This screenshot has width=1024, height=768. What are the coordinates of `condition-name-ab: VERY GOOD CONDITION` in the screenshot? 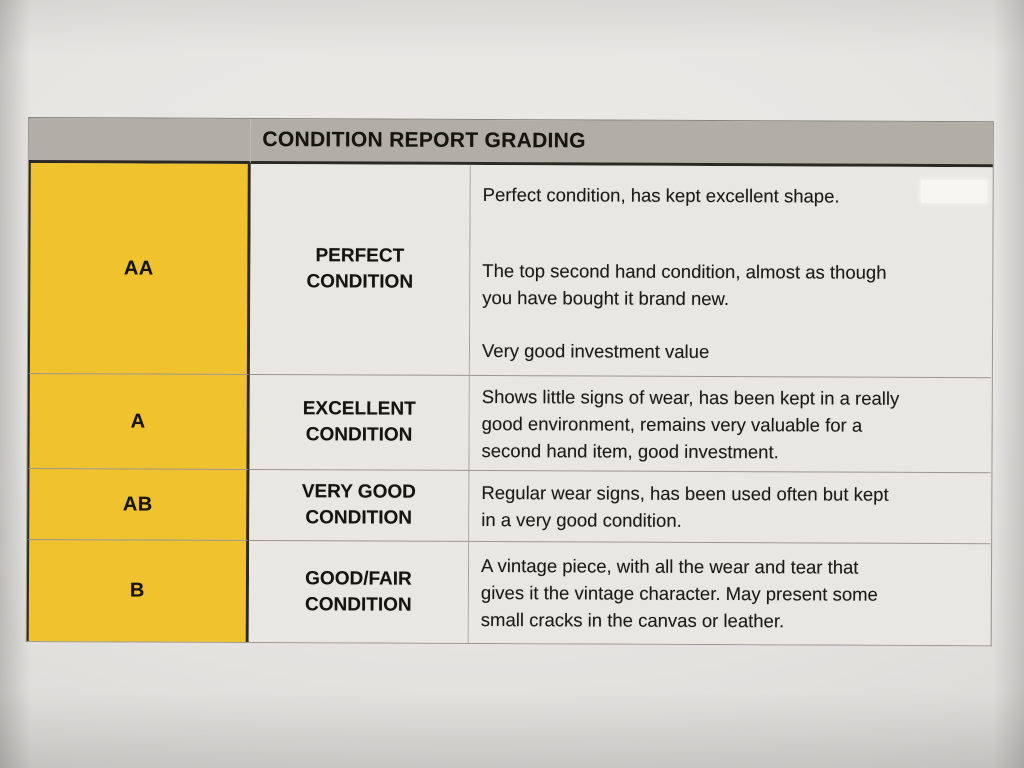 It's located at (358, 505).